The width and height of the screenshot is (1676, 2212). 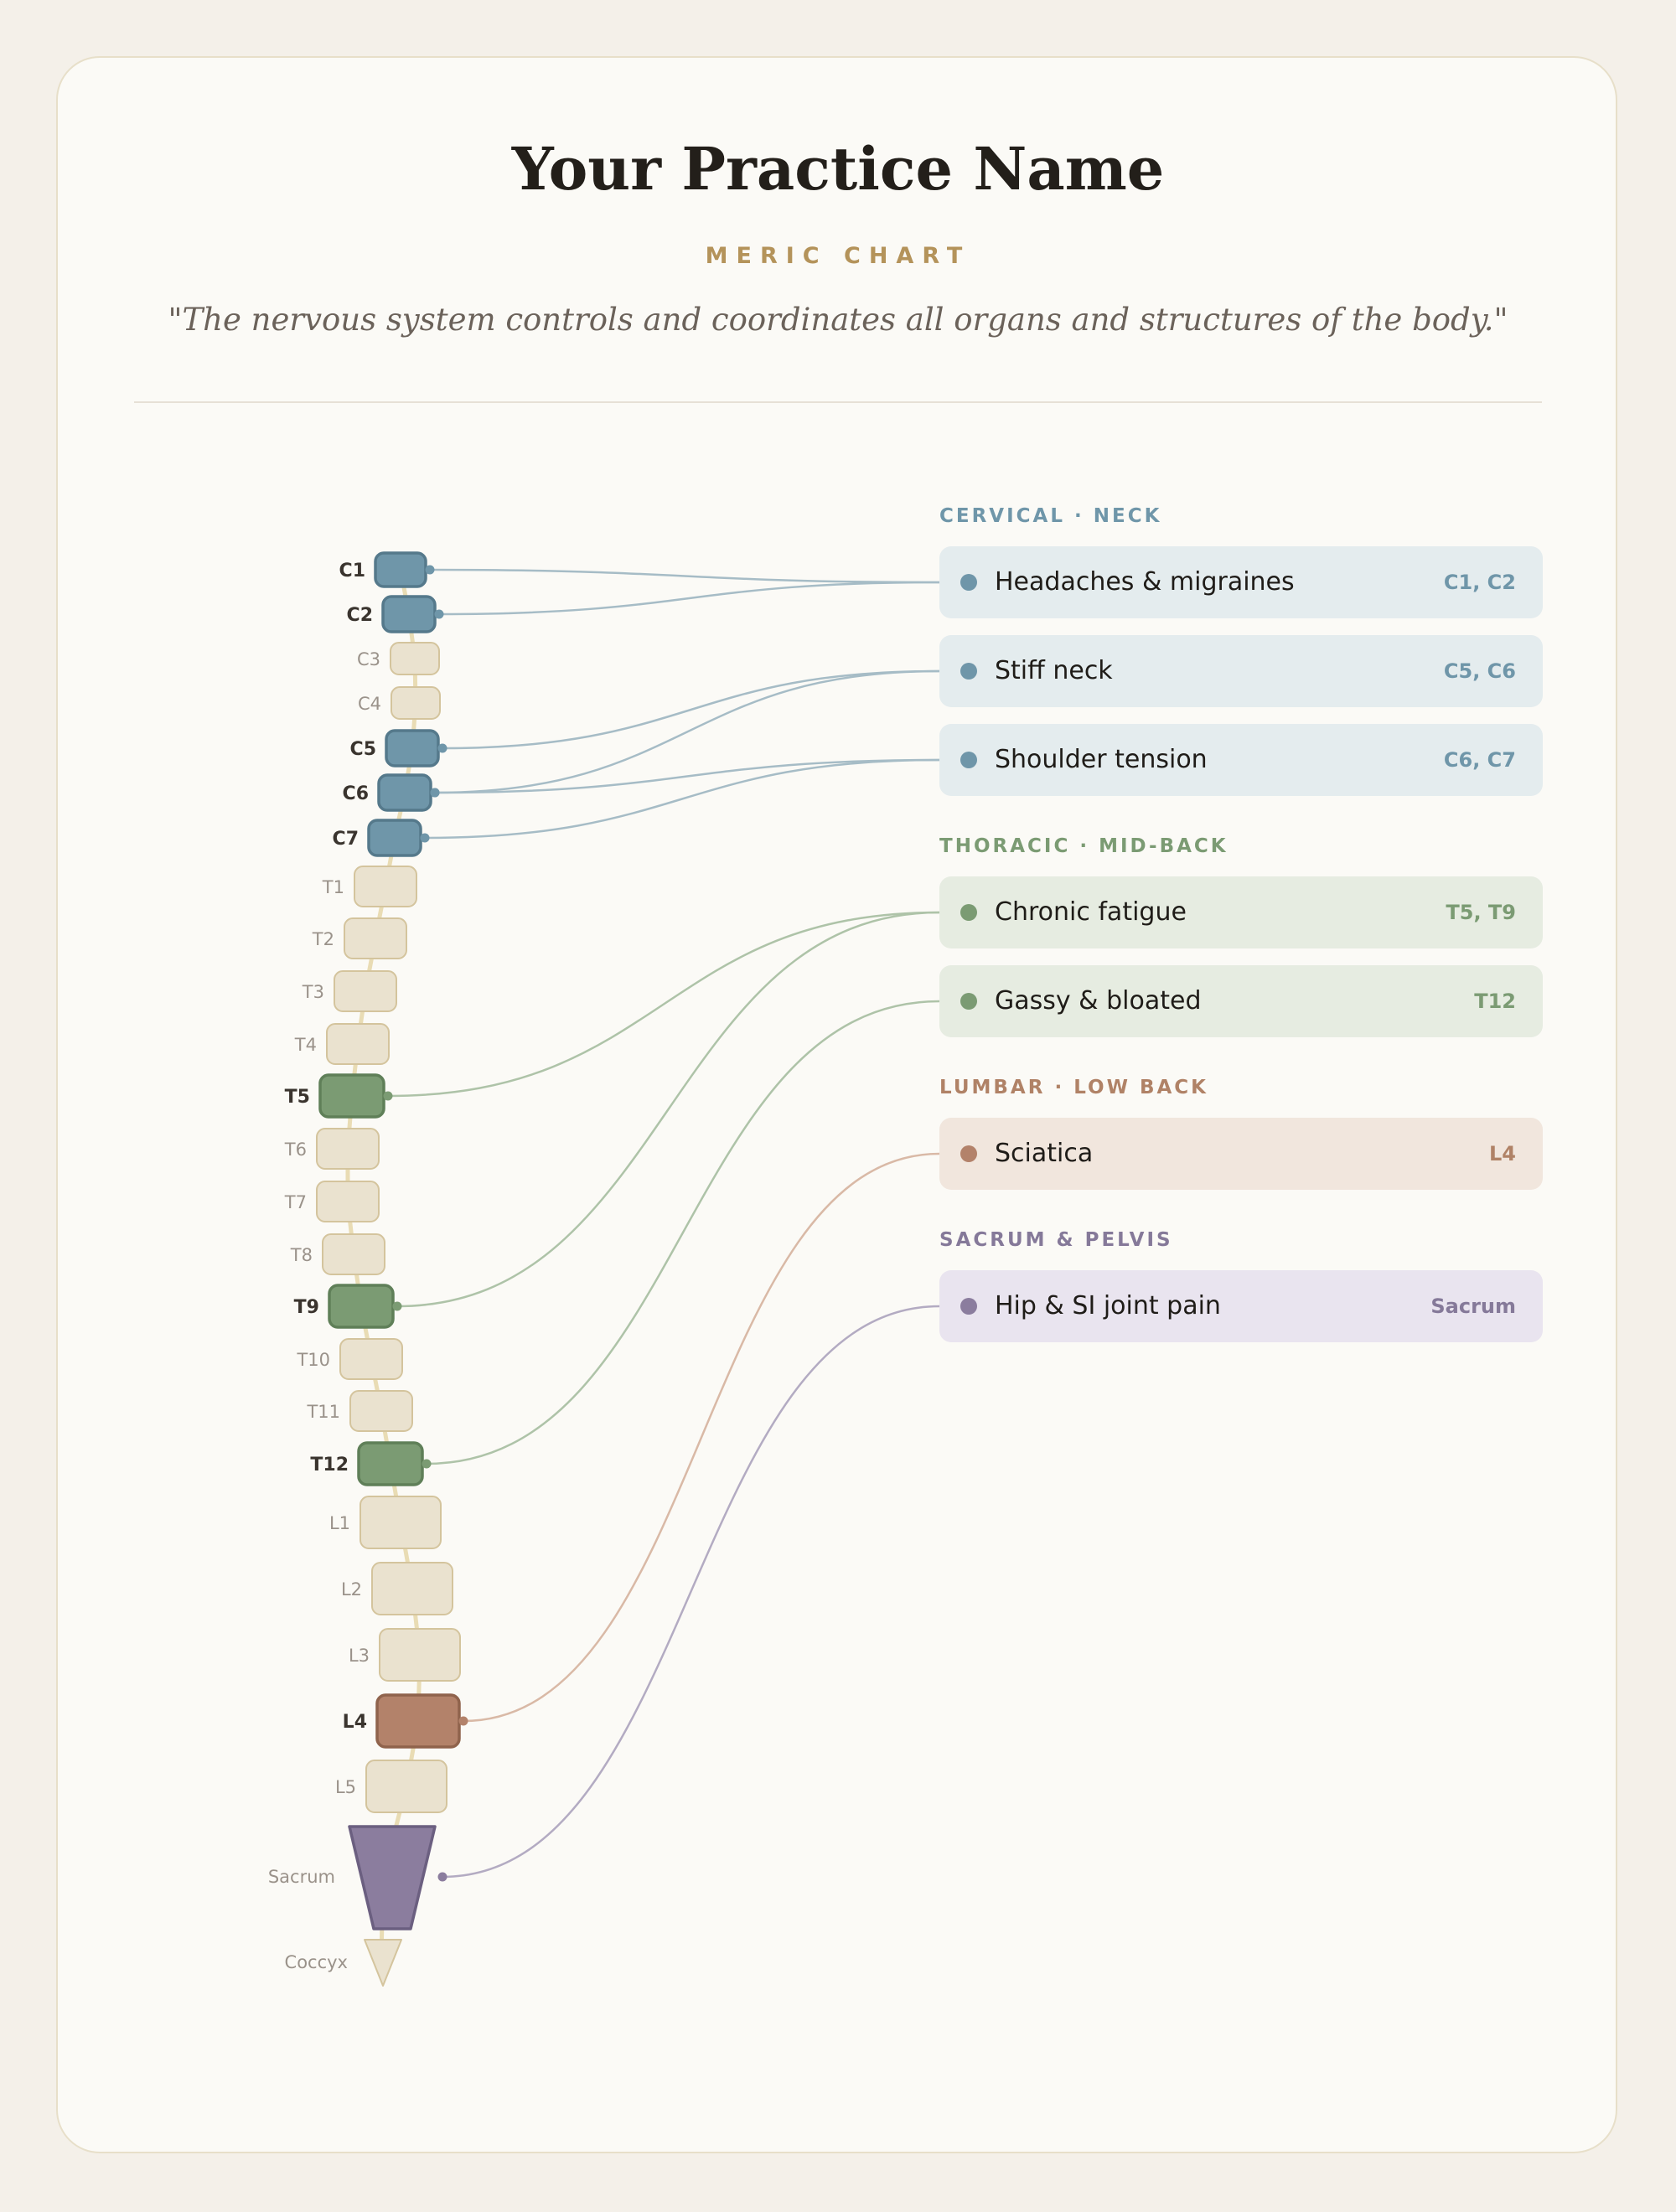 I want to click on vertebra-l3, so click(x=420, y=1655).